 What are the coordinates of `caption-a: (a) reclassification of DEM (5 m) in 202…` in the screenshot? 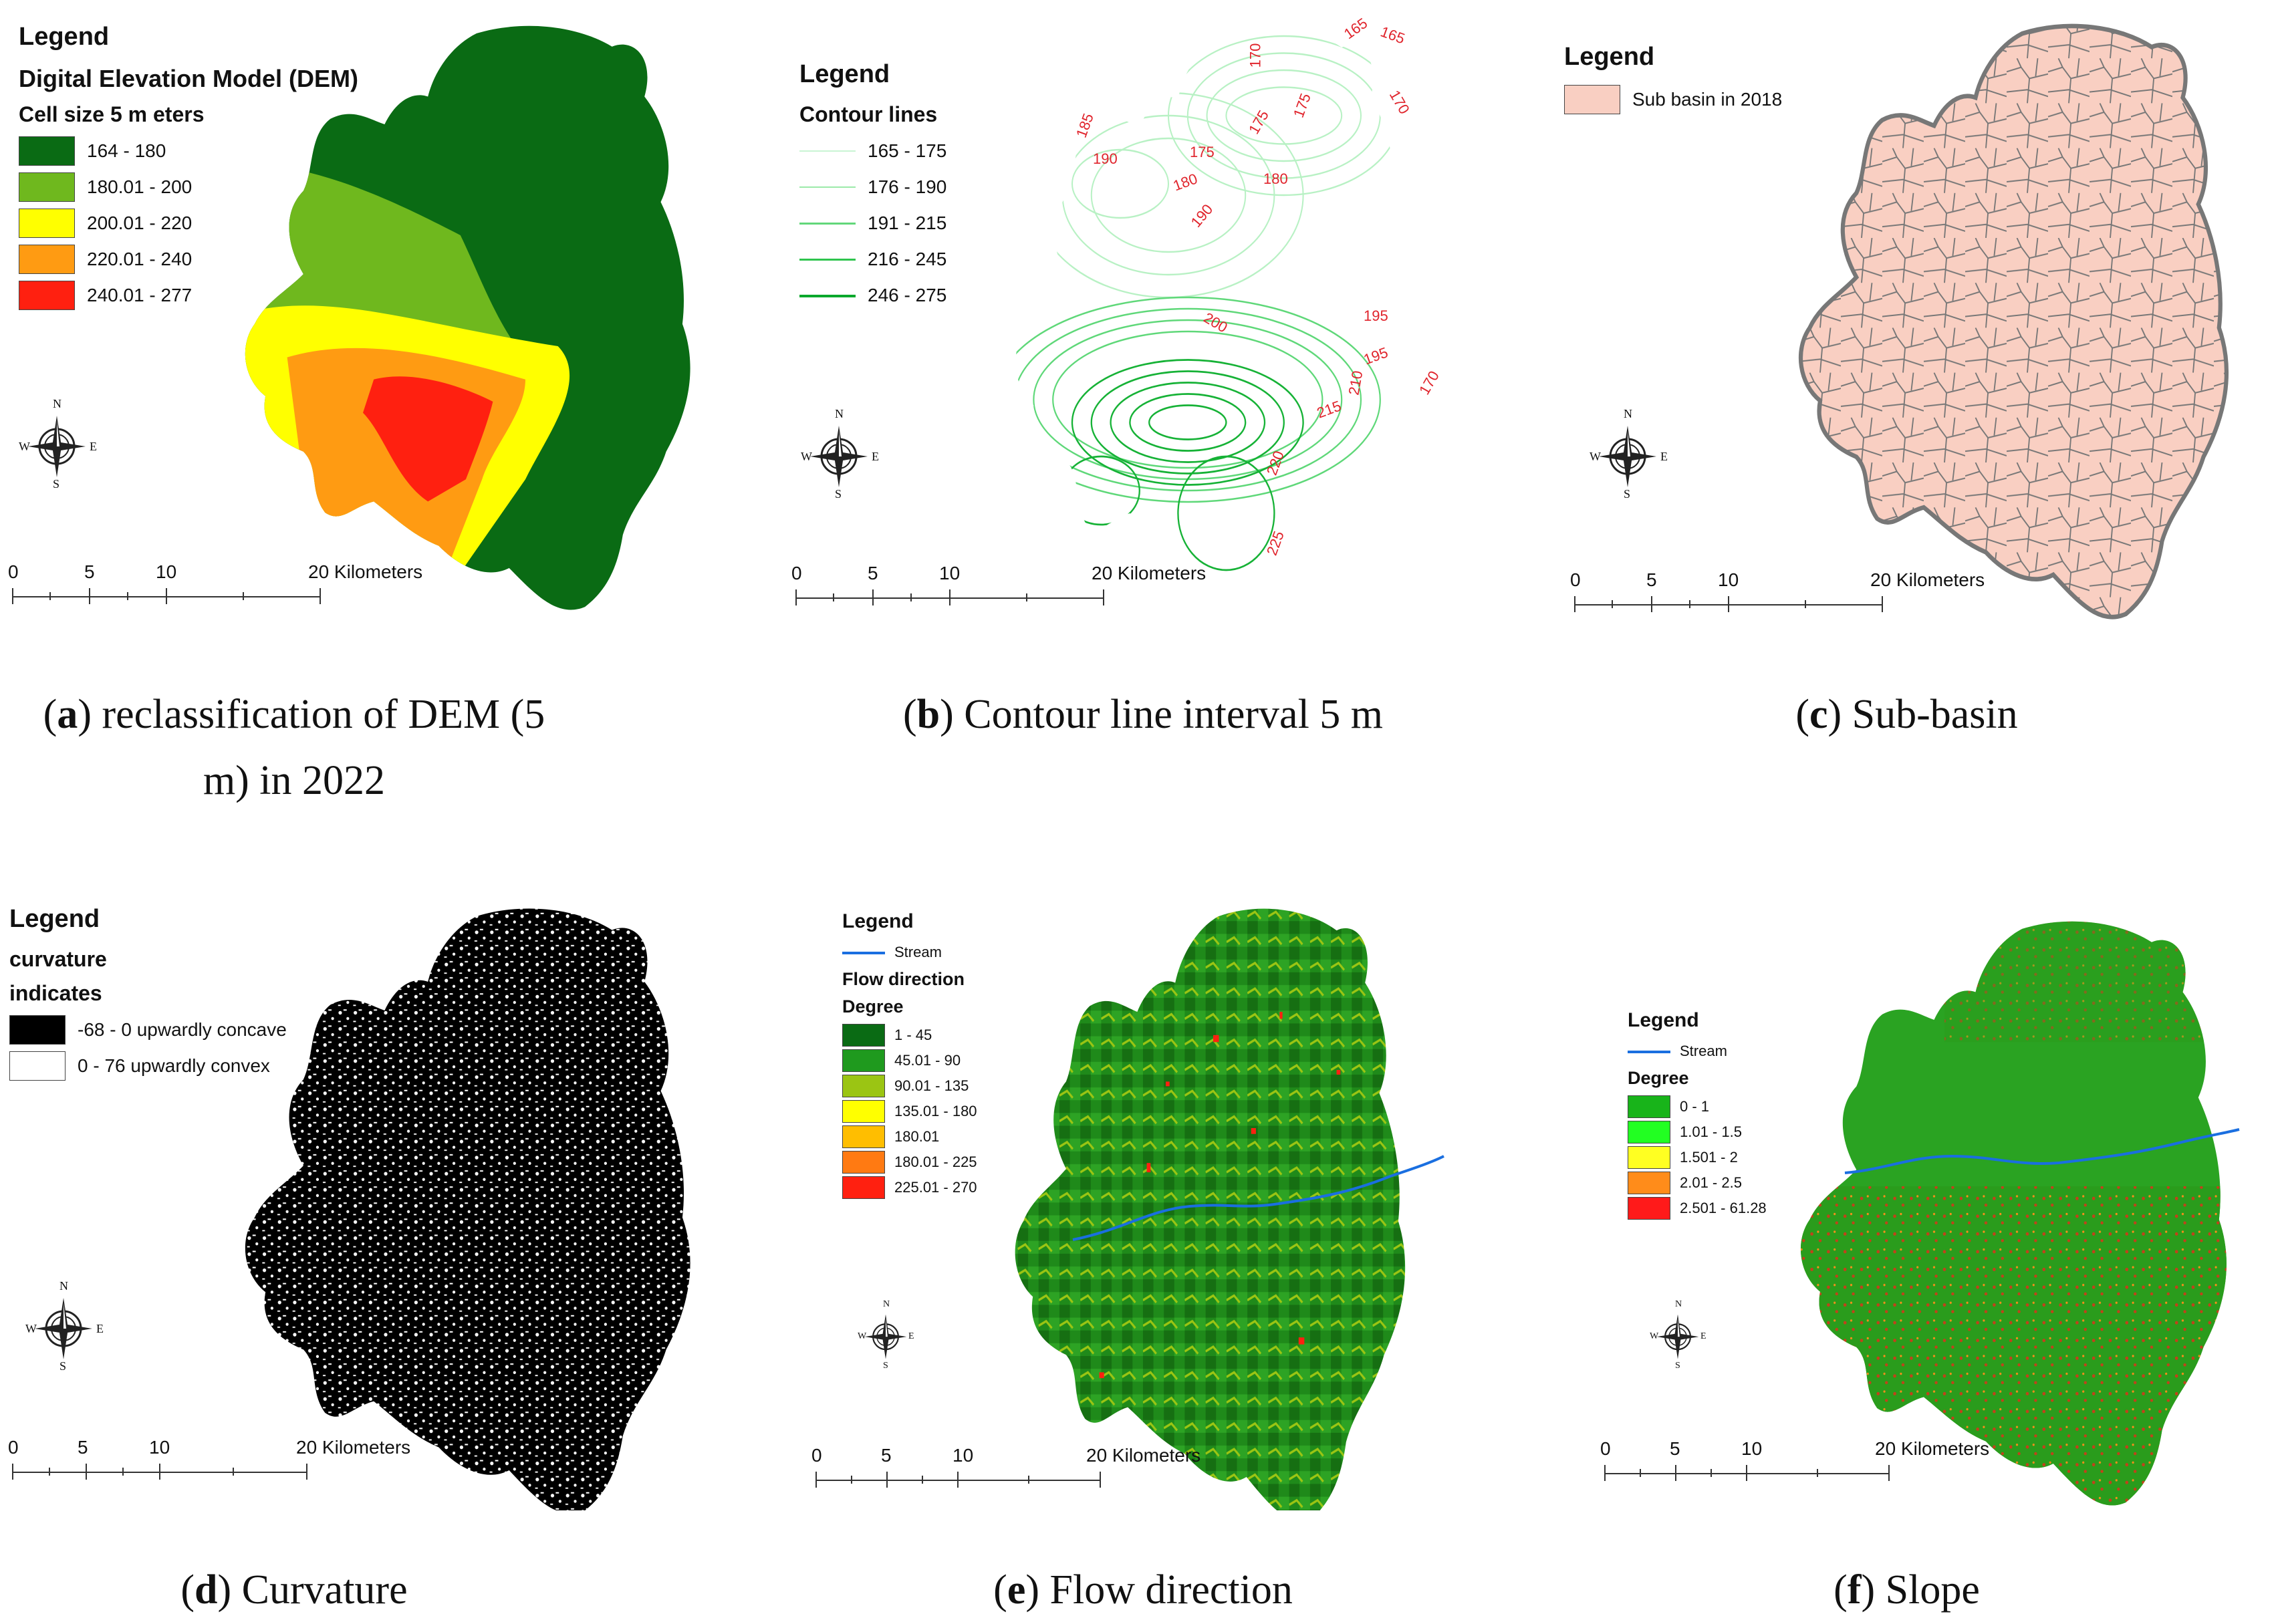 It's located at (294, 748).